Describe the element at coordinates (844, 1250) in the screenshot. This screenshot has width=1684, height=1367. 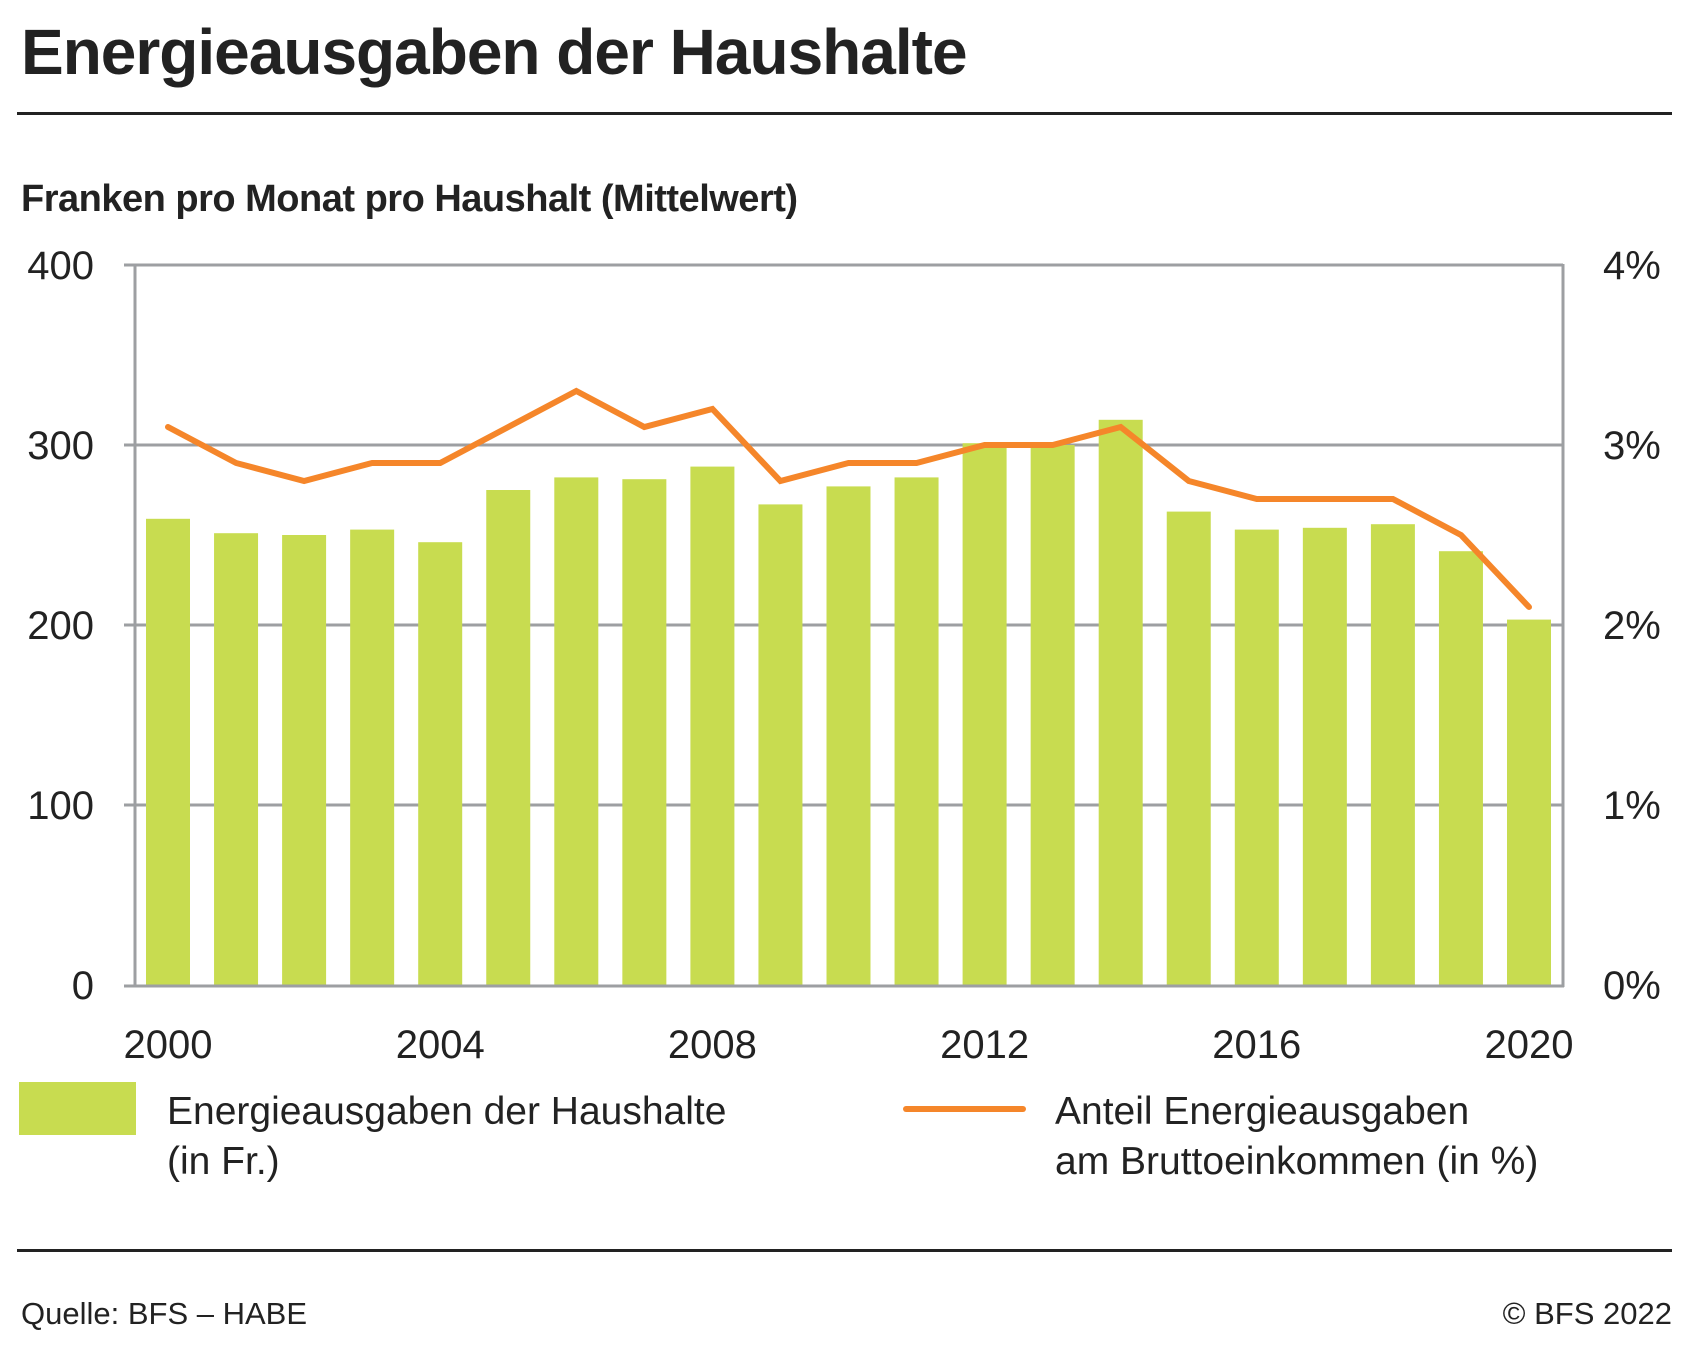
I see `footer-divider` at that location.